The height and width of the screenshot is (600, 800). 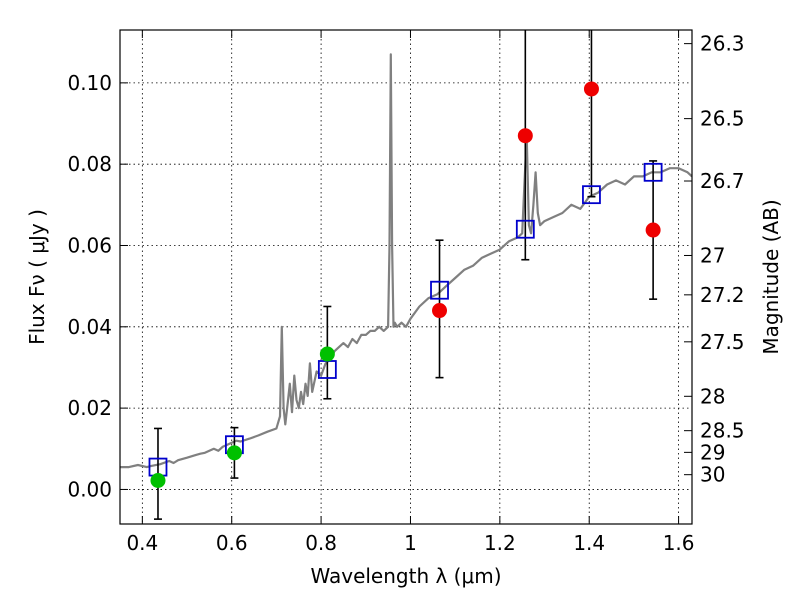 What do you see at coordinates (410, 543) in the screenshot?
I see `x-tick-label: 1` at bounding box center [410, 543].